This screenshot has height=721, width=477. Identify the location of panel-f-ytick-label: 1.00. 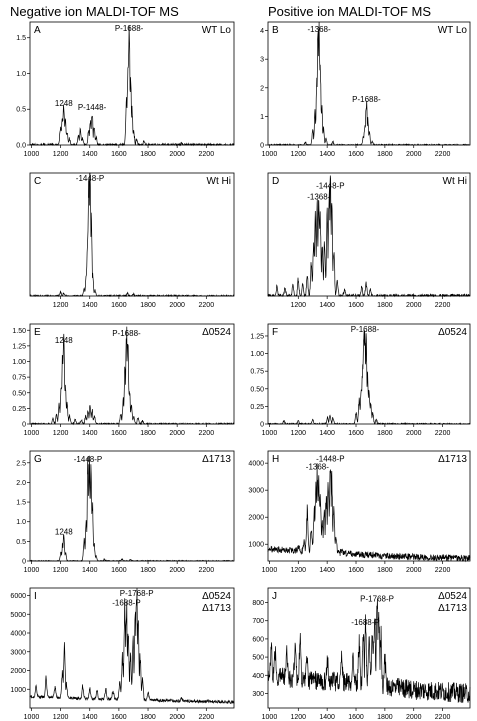
(257, 354).